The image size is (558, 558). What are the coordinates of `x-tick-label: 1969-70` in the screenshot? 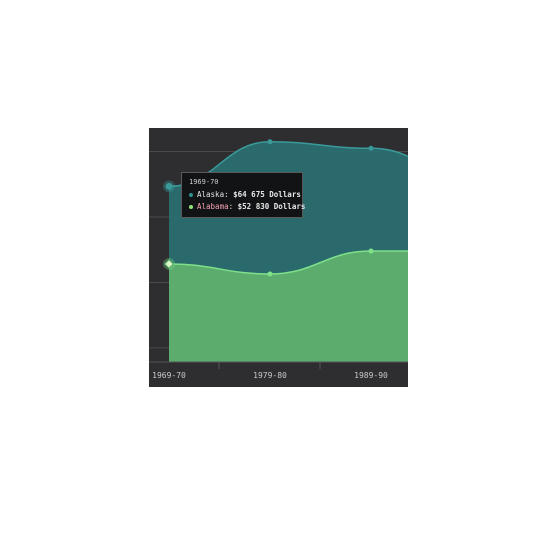 It's located at (169, 375).